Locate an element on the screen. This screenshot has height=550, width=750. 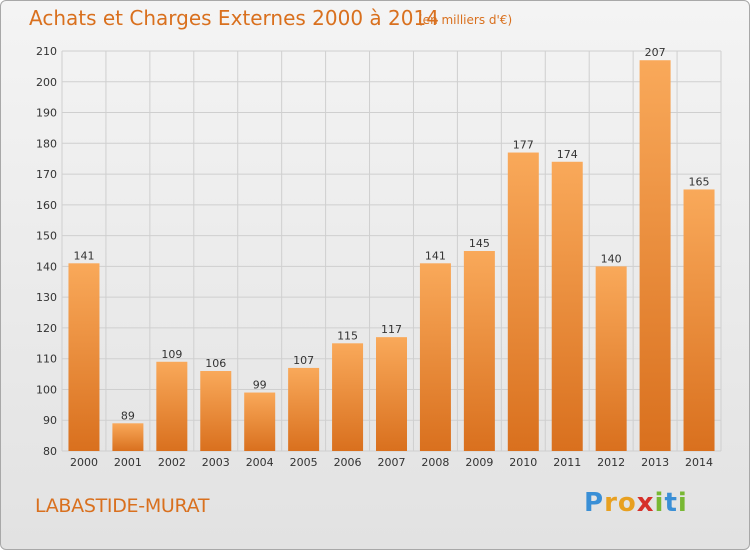
y-tick-label: 170 is located at coordinates (46, 174).